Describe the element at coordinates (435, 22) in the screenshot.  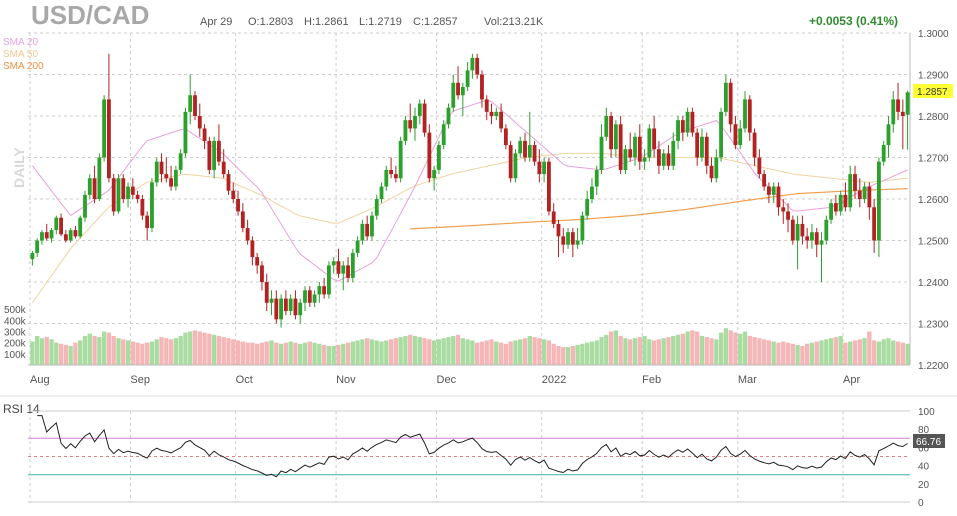
I see `header-close: C:1.2857` at that location.